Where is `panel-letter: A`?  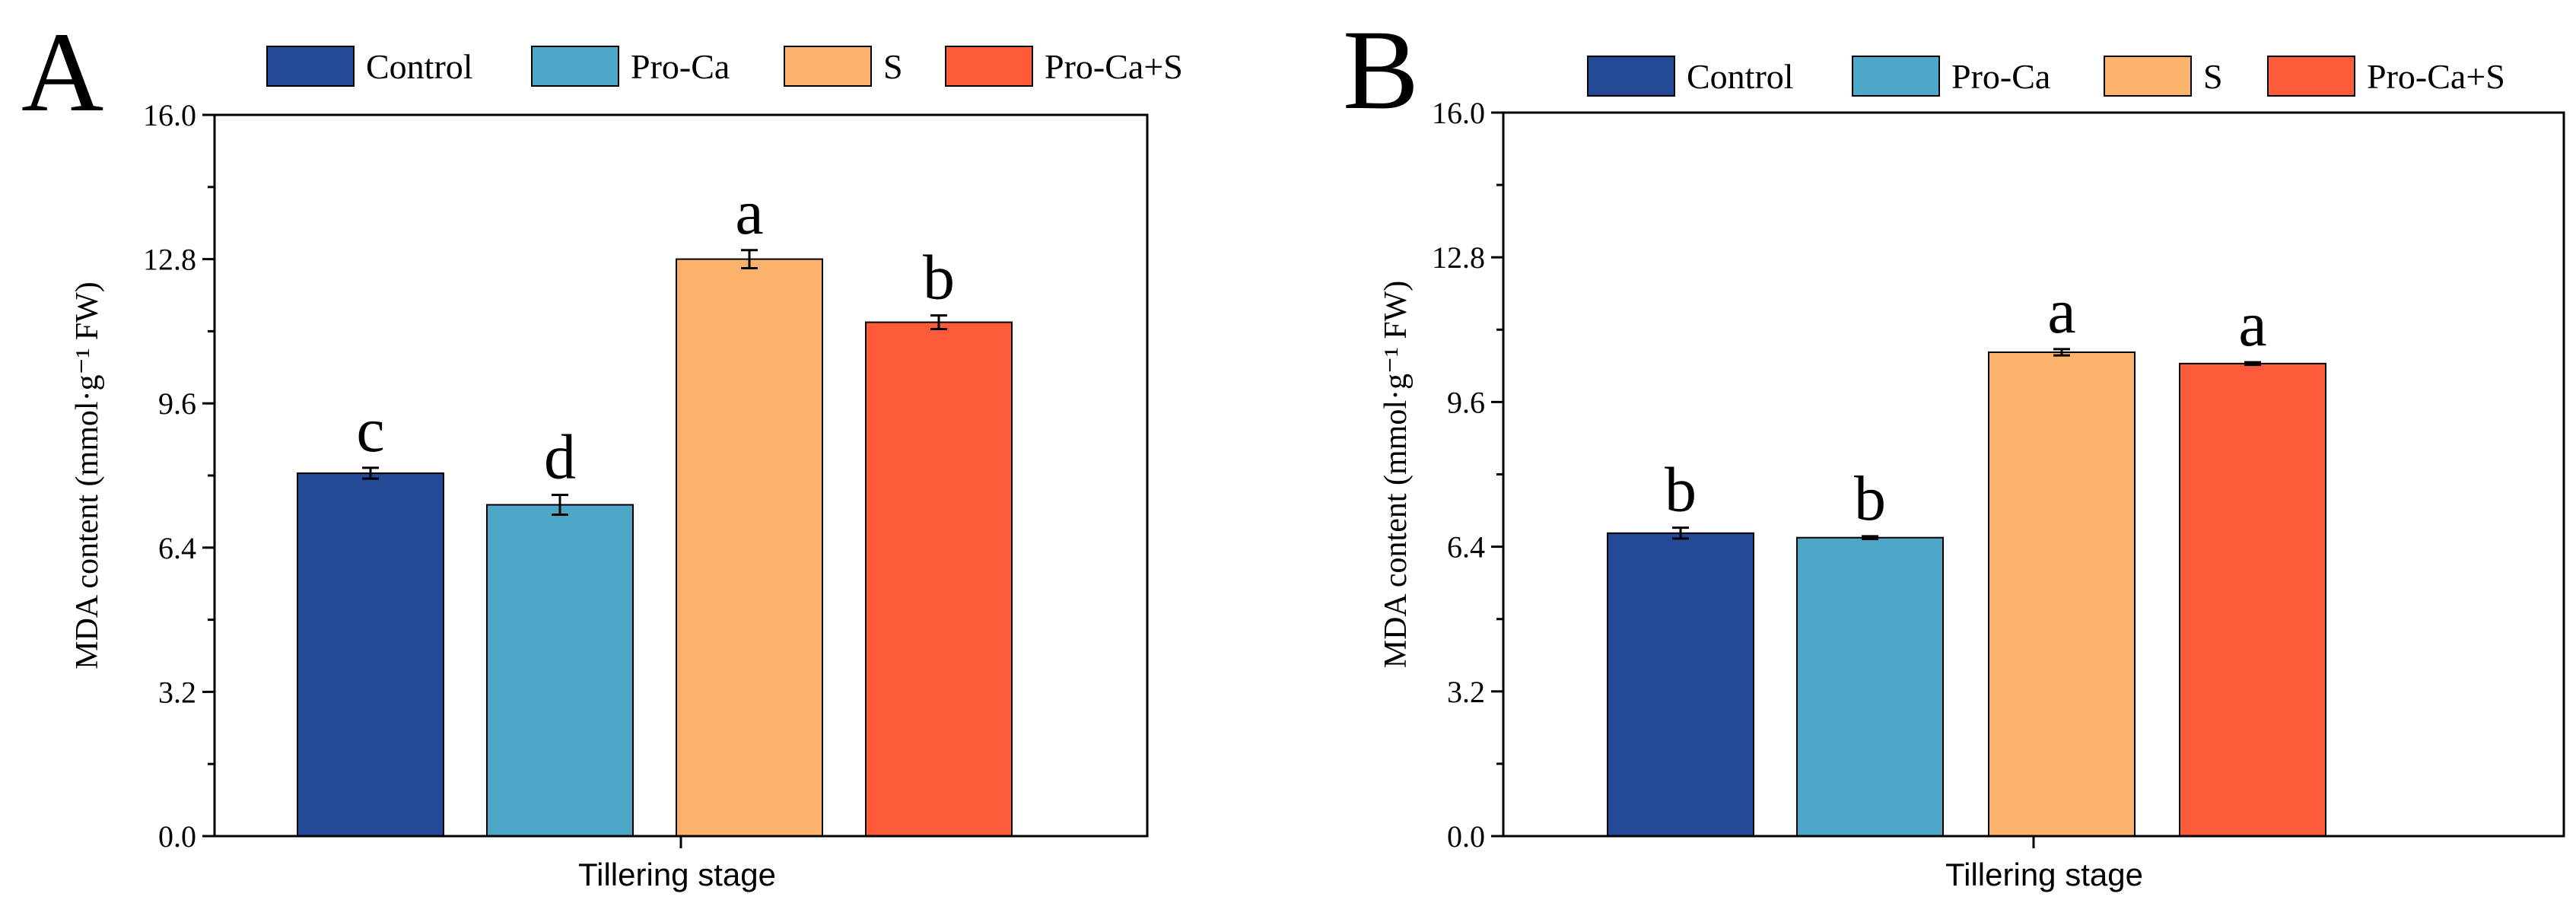 panel-letter: A is located at coordinates (62, 72).